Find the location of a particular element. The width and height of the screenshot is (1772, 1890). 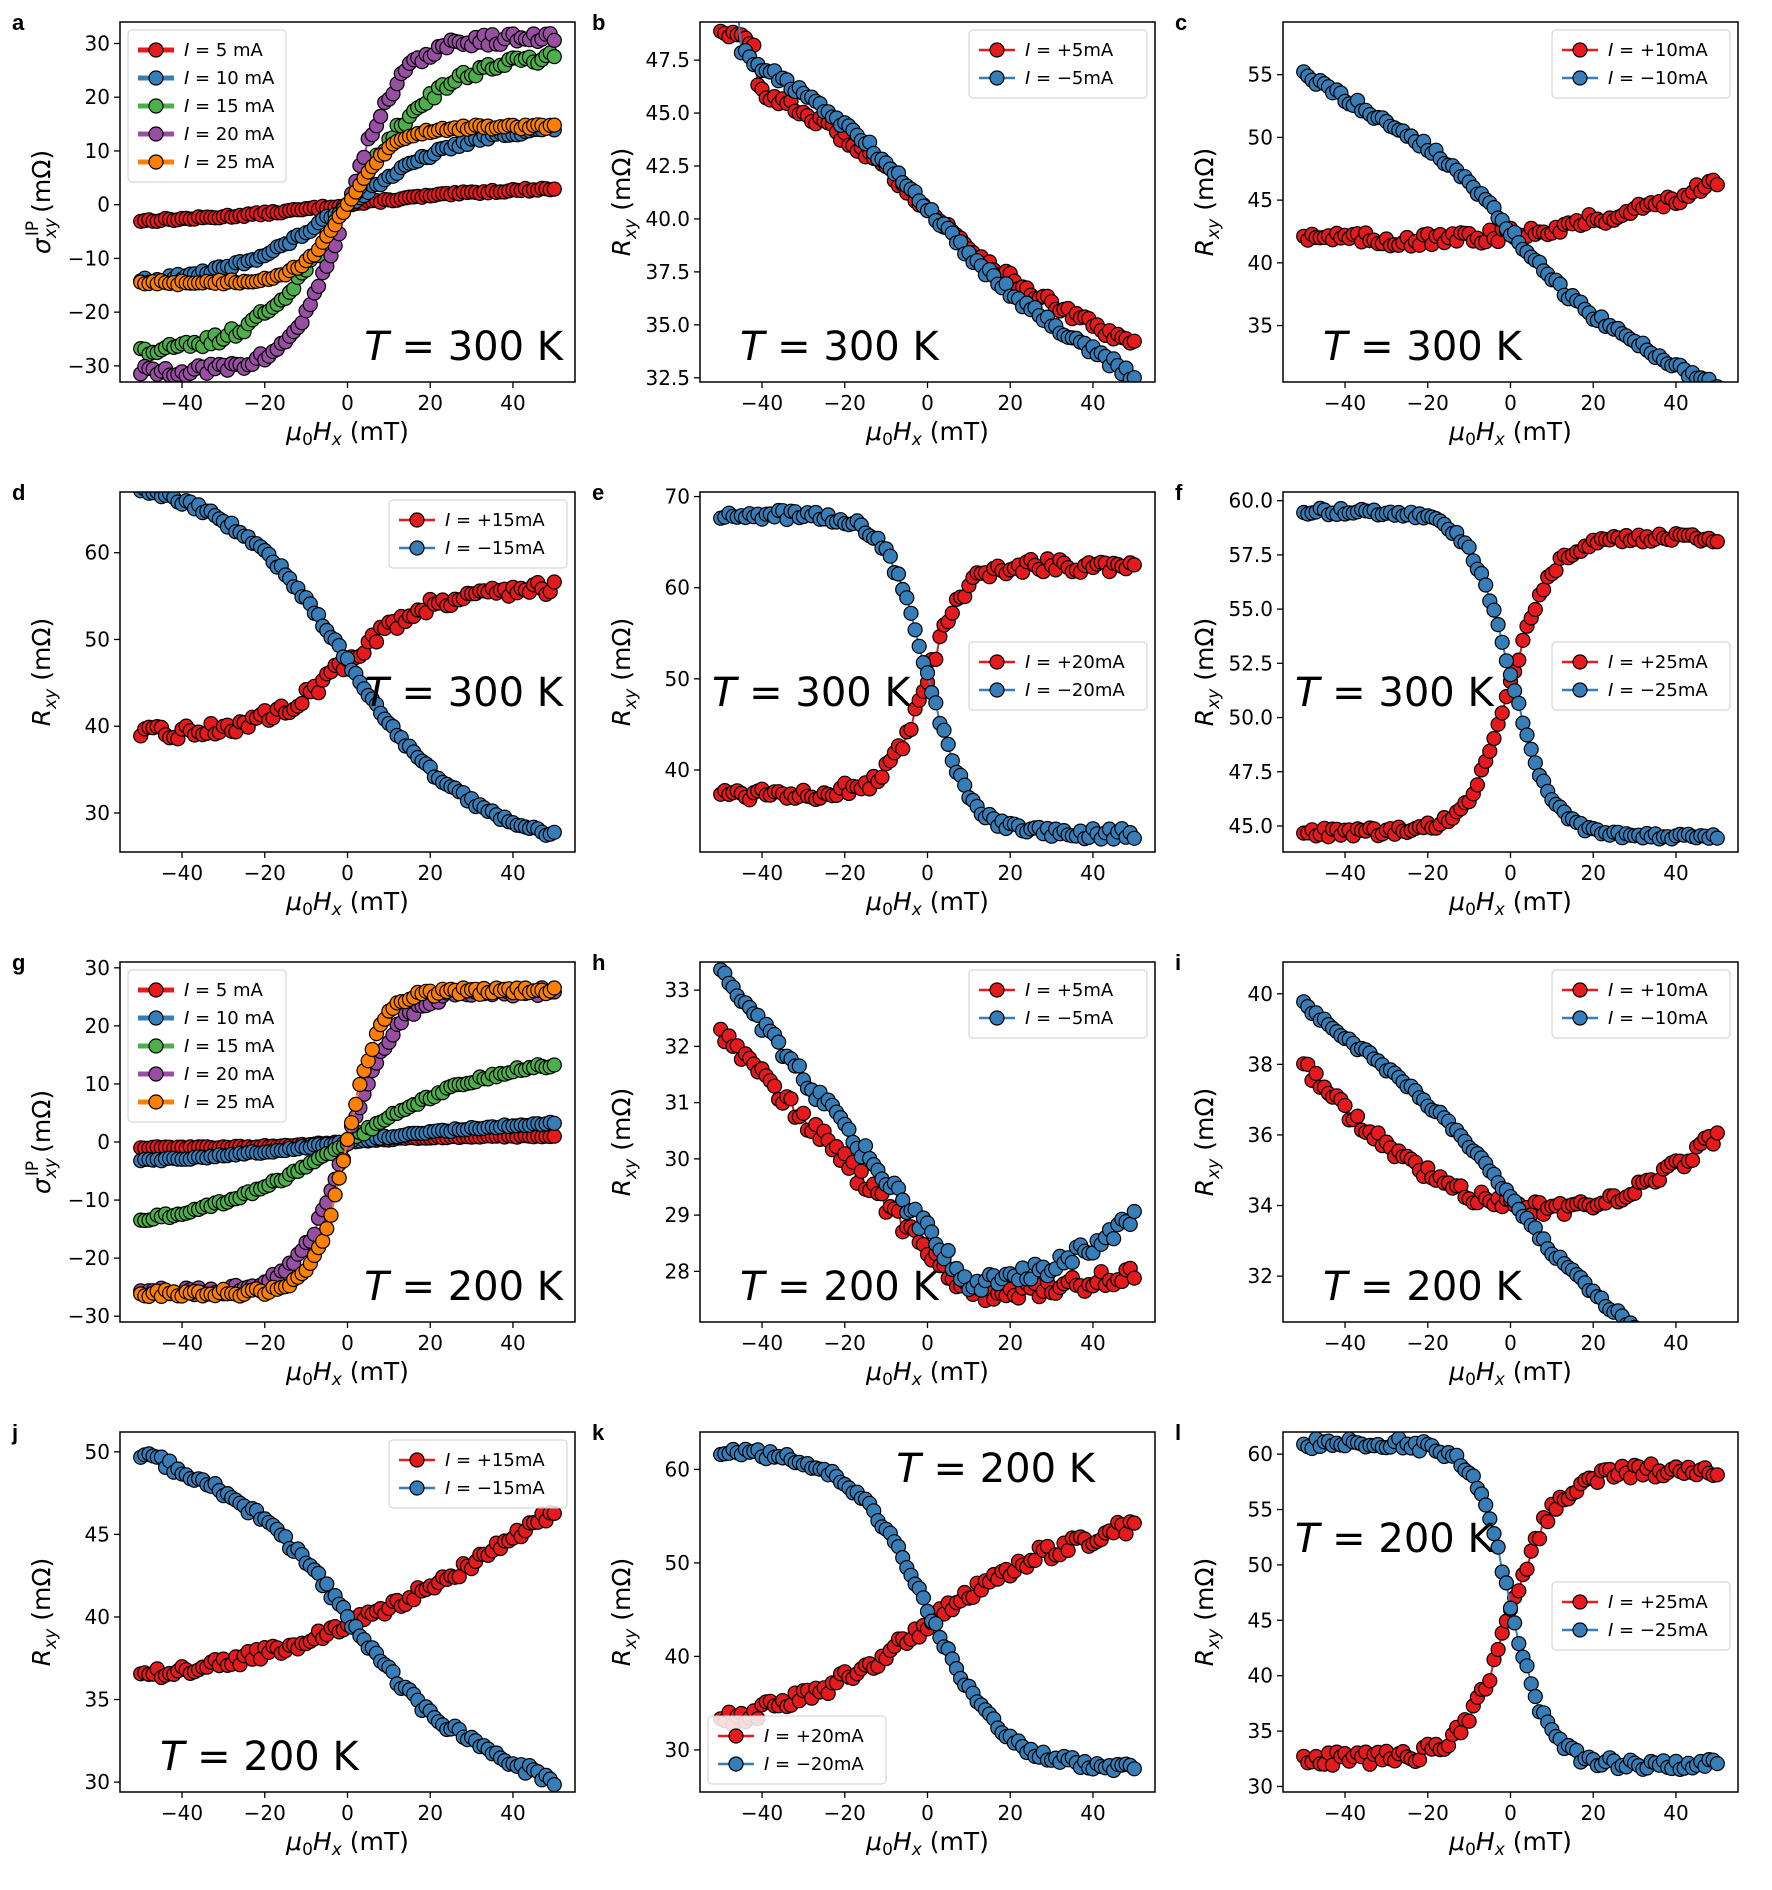

legend-label: I = −10mA is located at coordinates (1658, 1018).